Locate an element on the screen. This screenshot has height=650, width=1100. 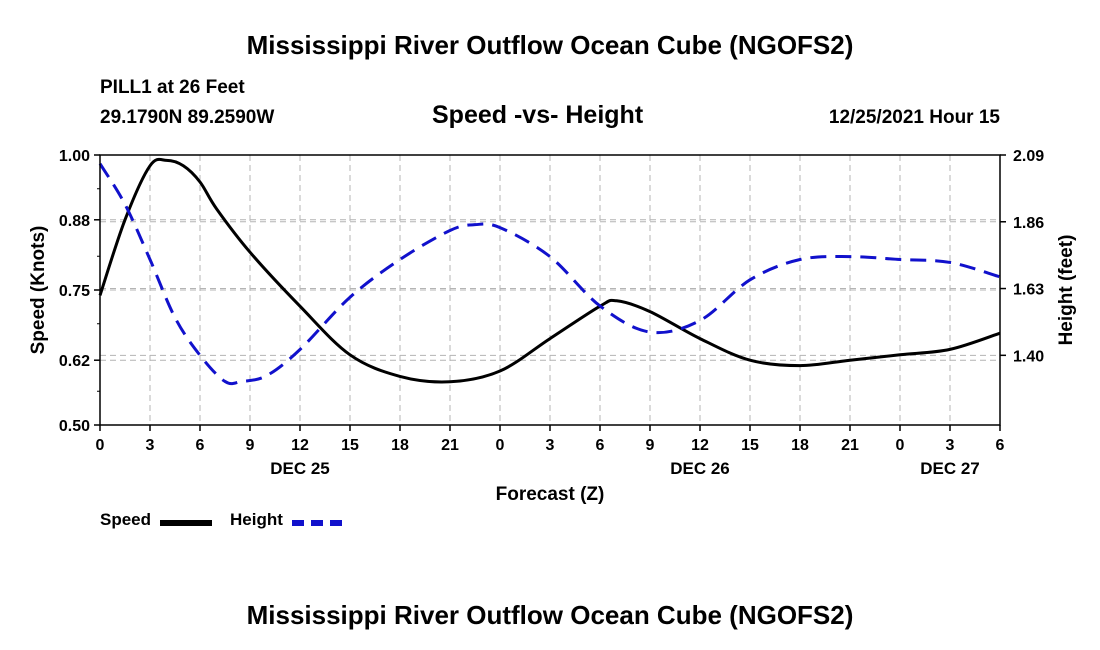
station-label: PILL1 at 26 Feet is located at coordinates (172, 87).